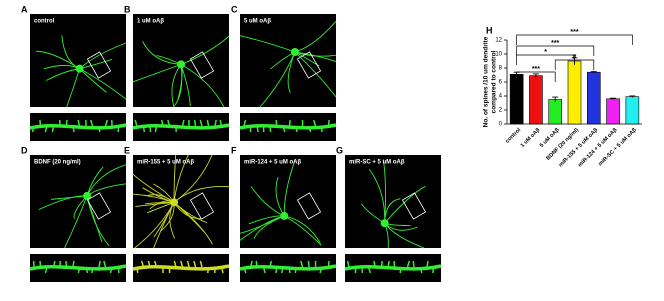 Image resolution: width=664 pixels, height=301 pixels. What do you see at coordinates (127, 150) in the screenshot?
I see `panel-letter: E` at bounding box center [127, 150].